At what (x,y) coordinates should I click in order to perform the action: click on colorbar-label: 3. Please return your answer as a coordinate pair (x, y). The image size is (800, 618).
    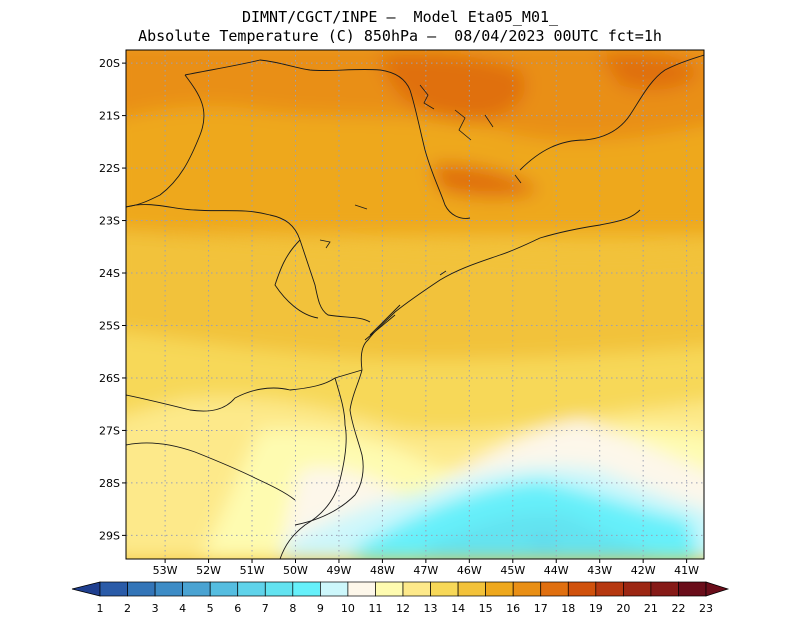
    Looking at the image, I should click on (155, 608).